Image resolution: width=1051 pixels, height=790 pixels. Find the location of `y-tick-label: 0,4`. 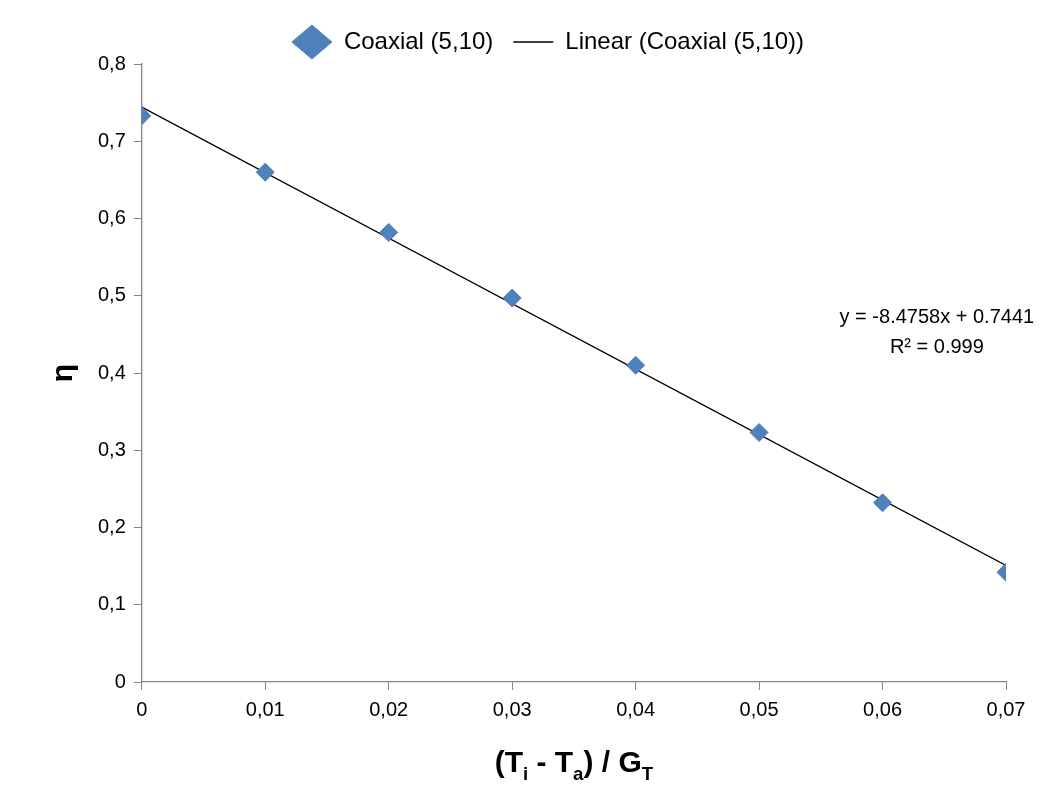

y-tick-label: 0,4 is located at coordinates (111, 371).